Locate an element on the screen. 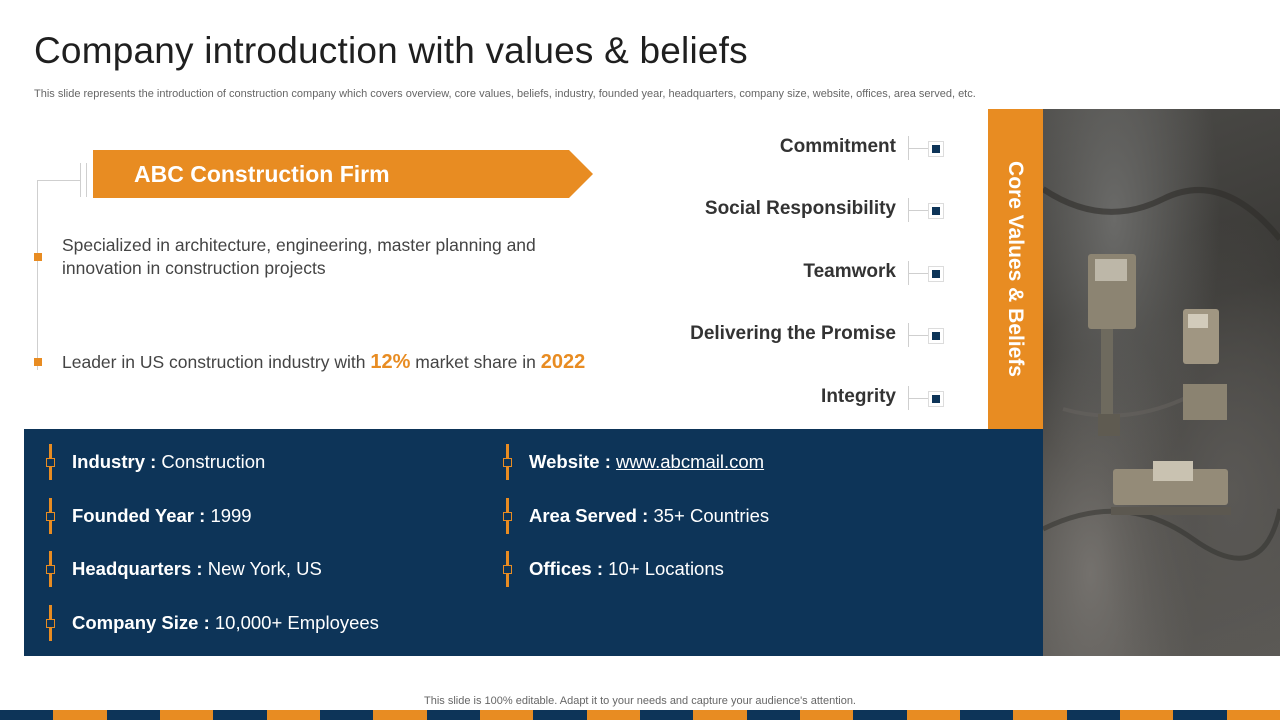 Image resolution: width=1280 pixels, height=720 pixels. firm-banner is located at coordinates (343, 174).